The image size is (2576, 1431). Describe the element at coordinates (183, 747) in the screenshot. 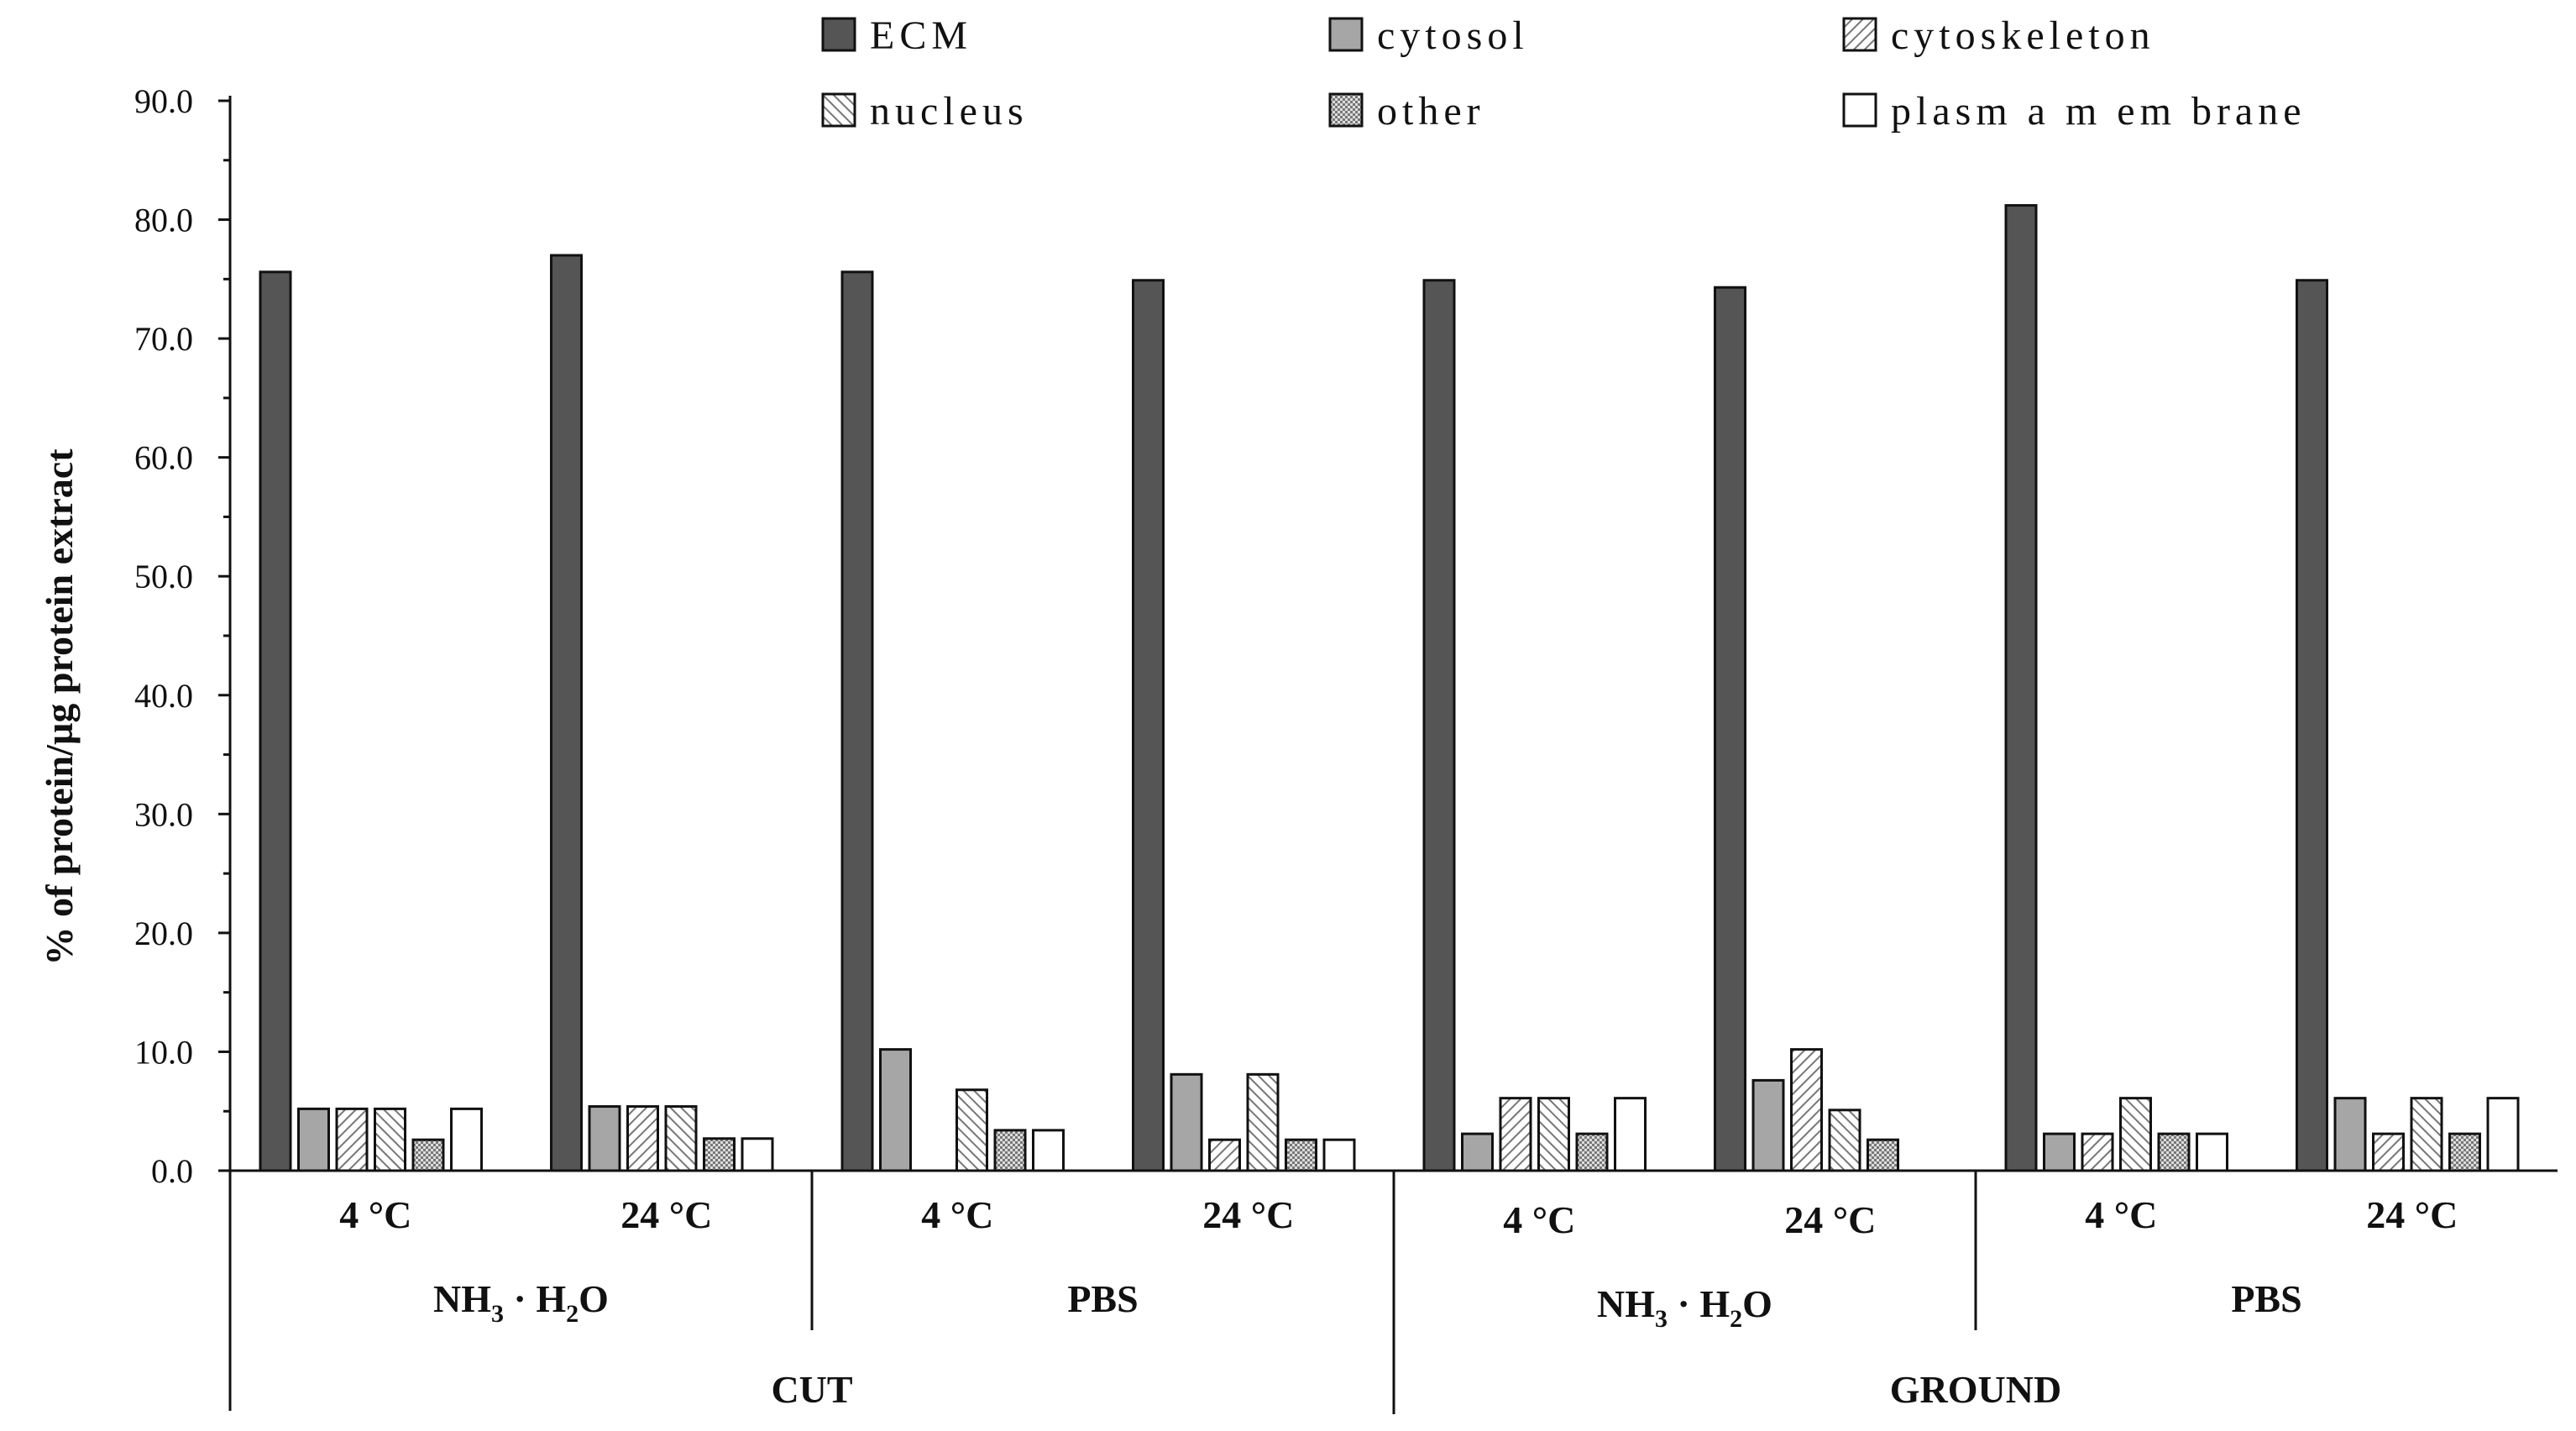

I see `y-axis: 0.0 10.0 20.0 30.0 40.0 50.0 60.0 70.0 80.0 90.0` at that location.